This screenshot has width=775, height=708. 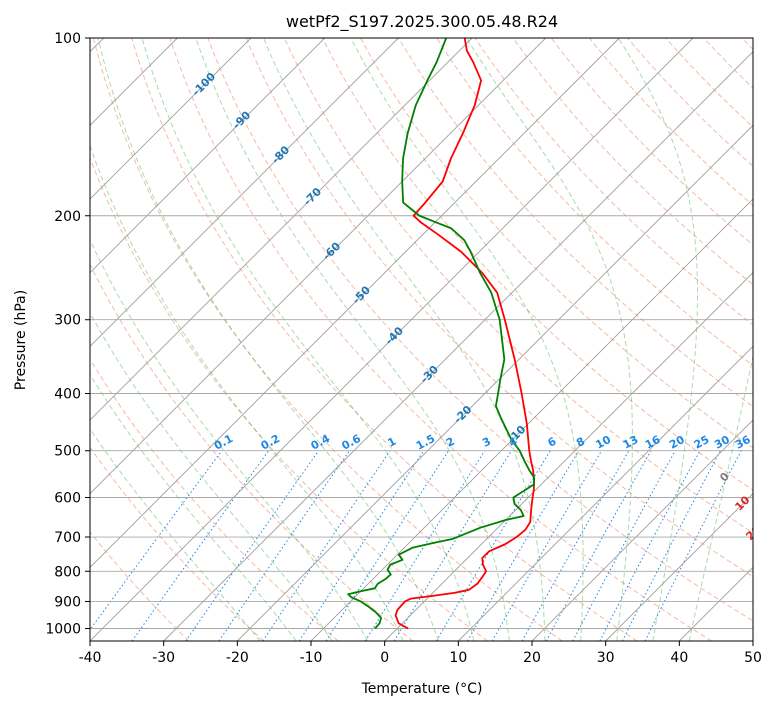 What do you see at coordinates (237, 658) in the screenshot?
I see `x-tick-label: -20` at bounding box center [237, 658].